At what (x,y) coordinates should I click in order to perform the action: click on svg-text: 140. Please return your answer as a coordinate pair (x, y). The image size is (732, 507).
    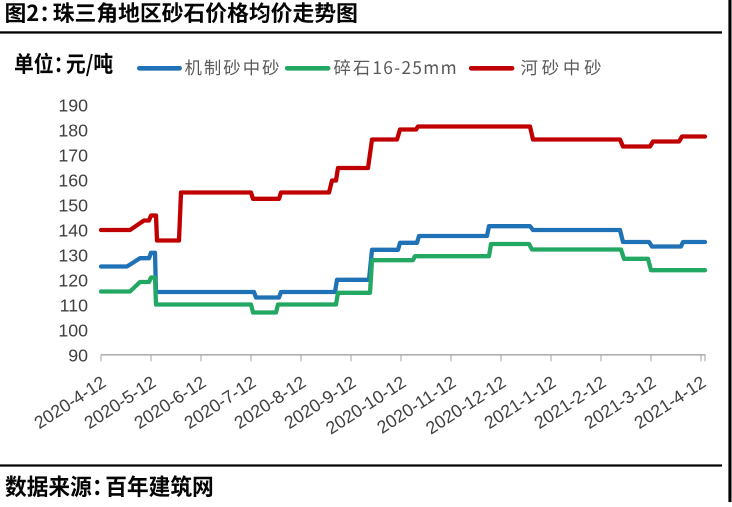
    Looking at the image, I should click on (73, 230).